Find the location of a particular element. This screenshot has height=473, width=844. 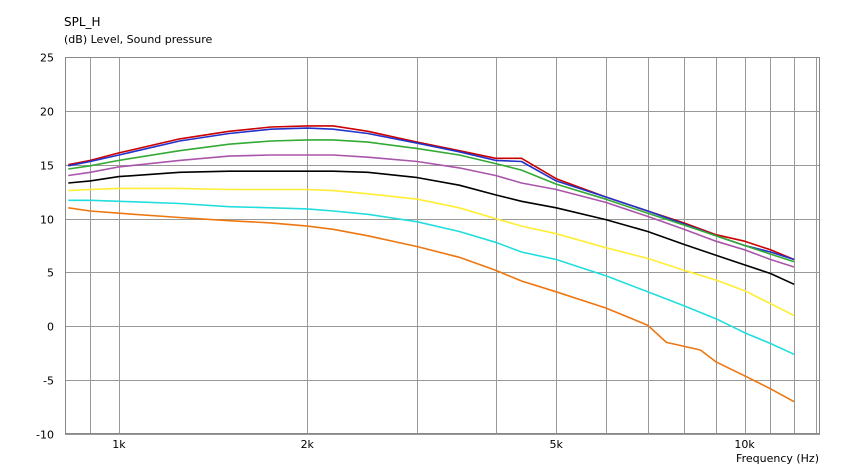

y-axis-label: (dB) Level, Sound pressure is located at coordinates (138, 39).